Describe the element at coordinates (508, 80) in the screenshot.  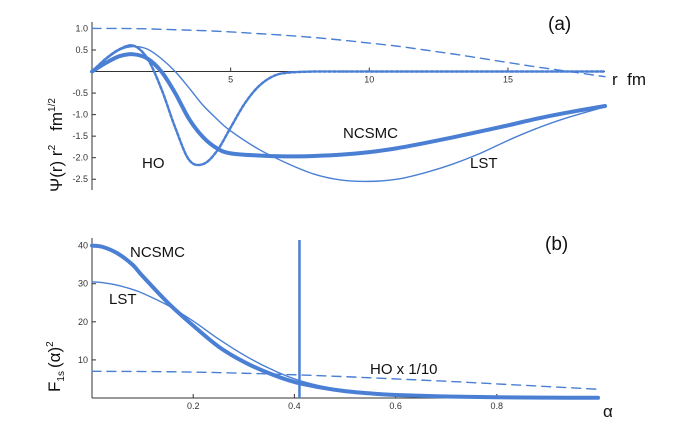
I see `x-tick-label: 15` at that location.